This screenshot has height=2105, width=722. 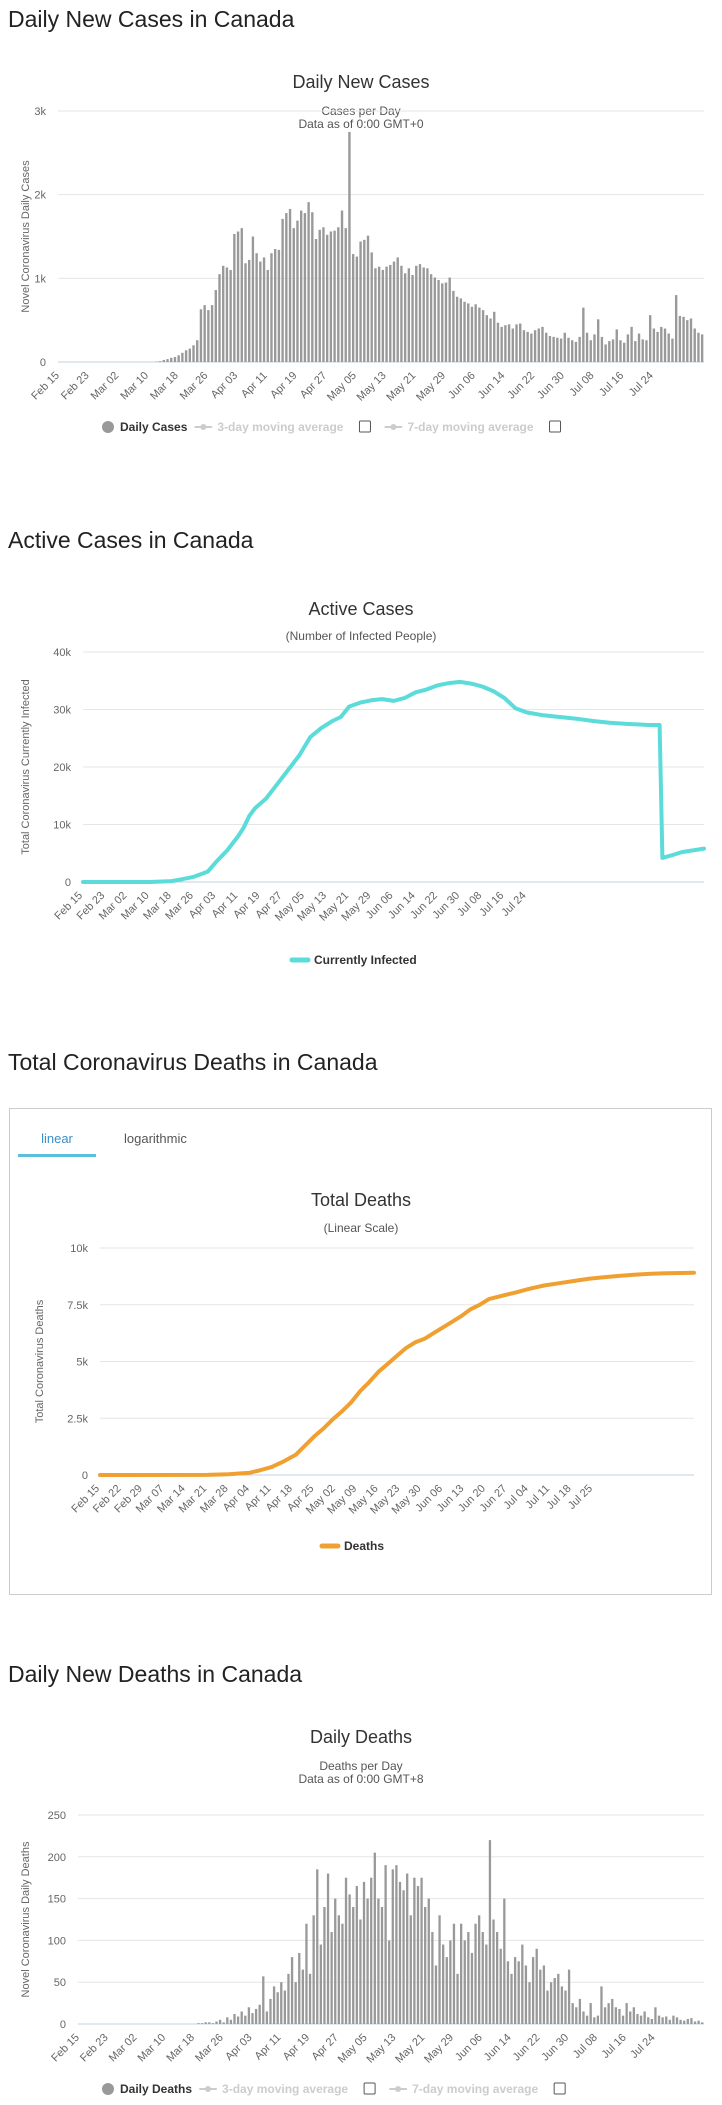 I want to click on x-tick-label: Jul 16, so click(x=614, y=2046).